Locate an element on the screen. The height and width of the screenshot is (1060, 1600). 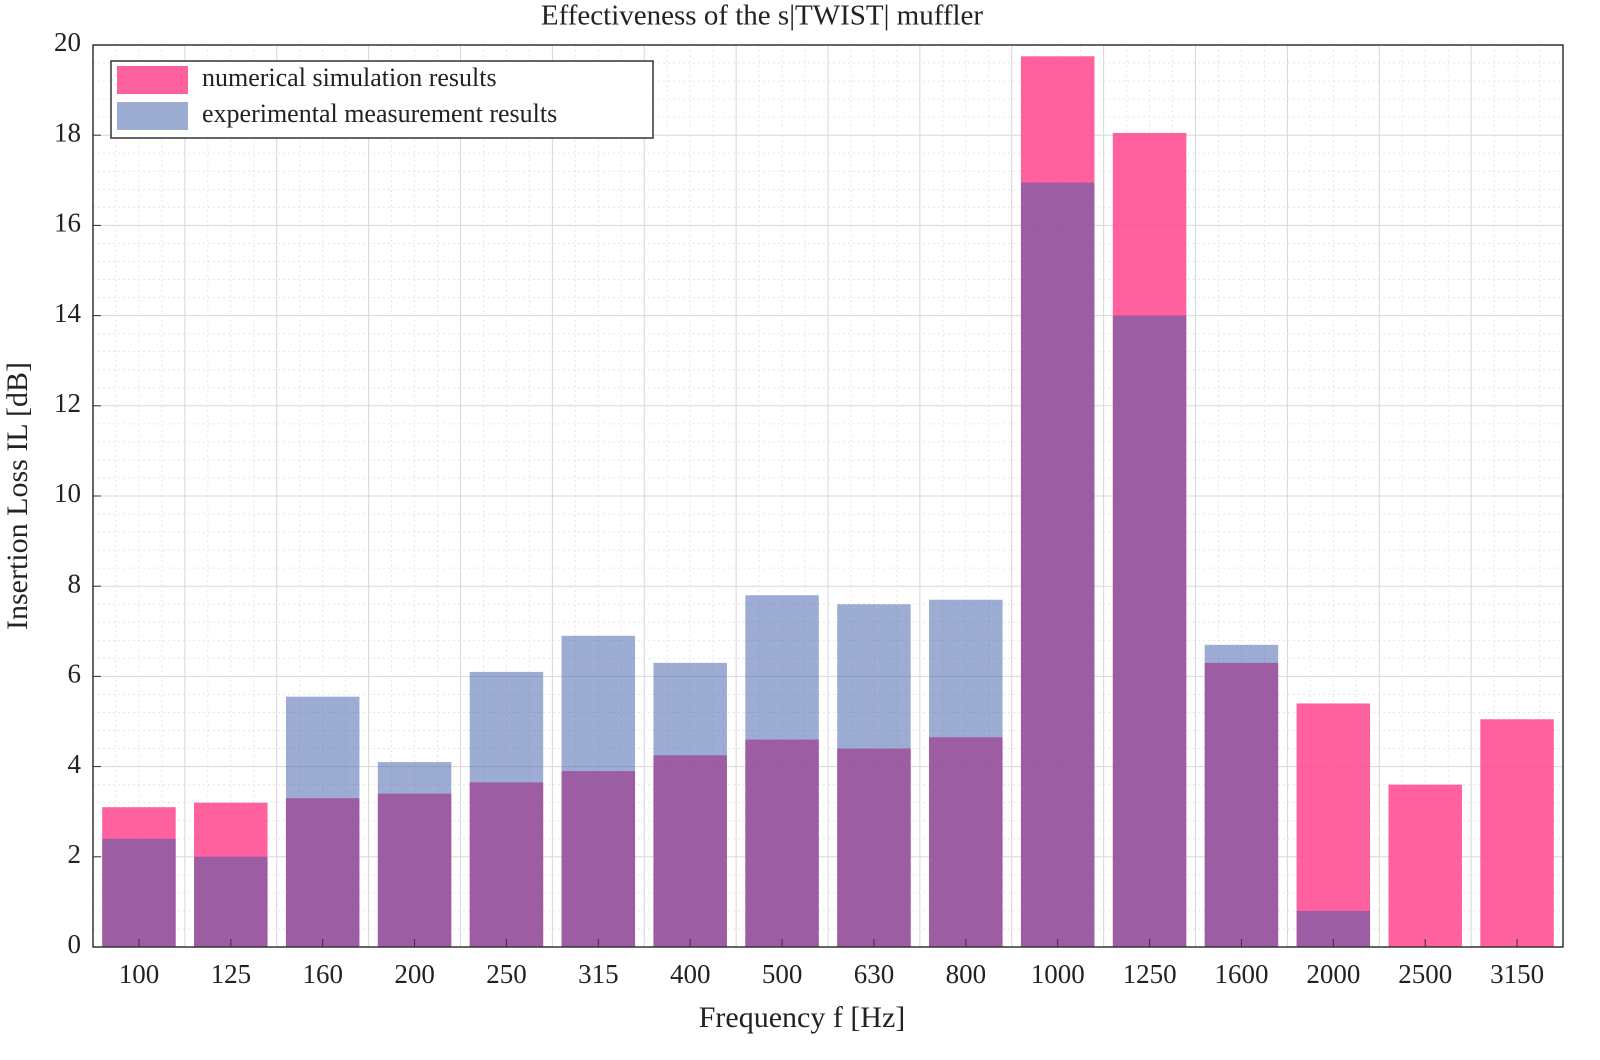
legend-box is located at coordinates (382, 99).